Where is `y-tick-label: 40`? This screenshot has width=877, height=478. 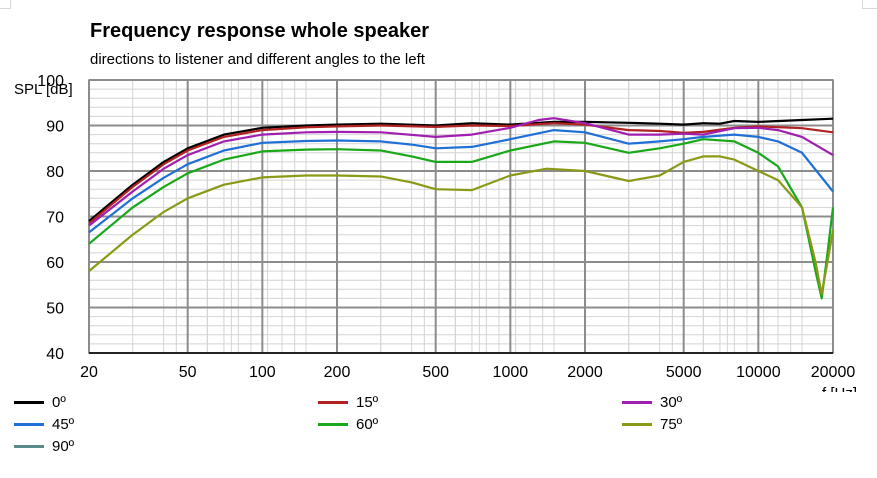
y-tick-label: 40 is located at coordinates (55, 354).